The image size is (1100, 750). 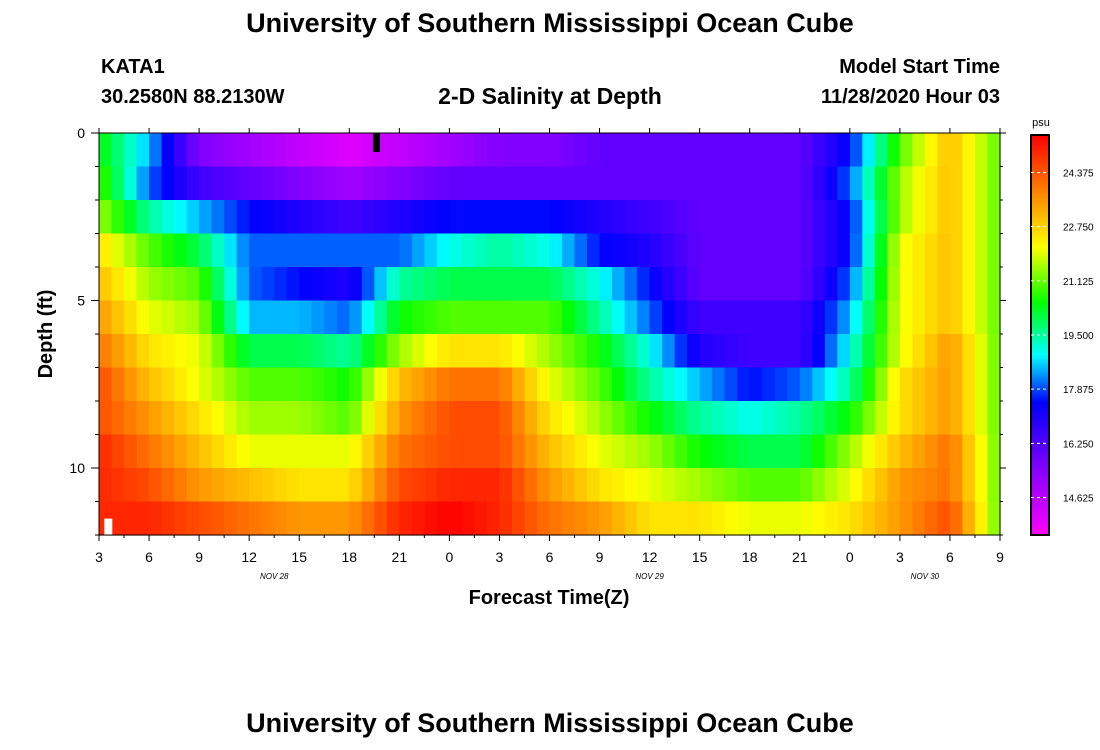 What do you see at coordinates (850, 557) in the screenshot?
I see `x-tick-label: 0` at bounding box center [850, 557].